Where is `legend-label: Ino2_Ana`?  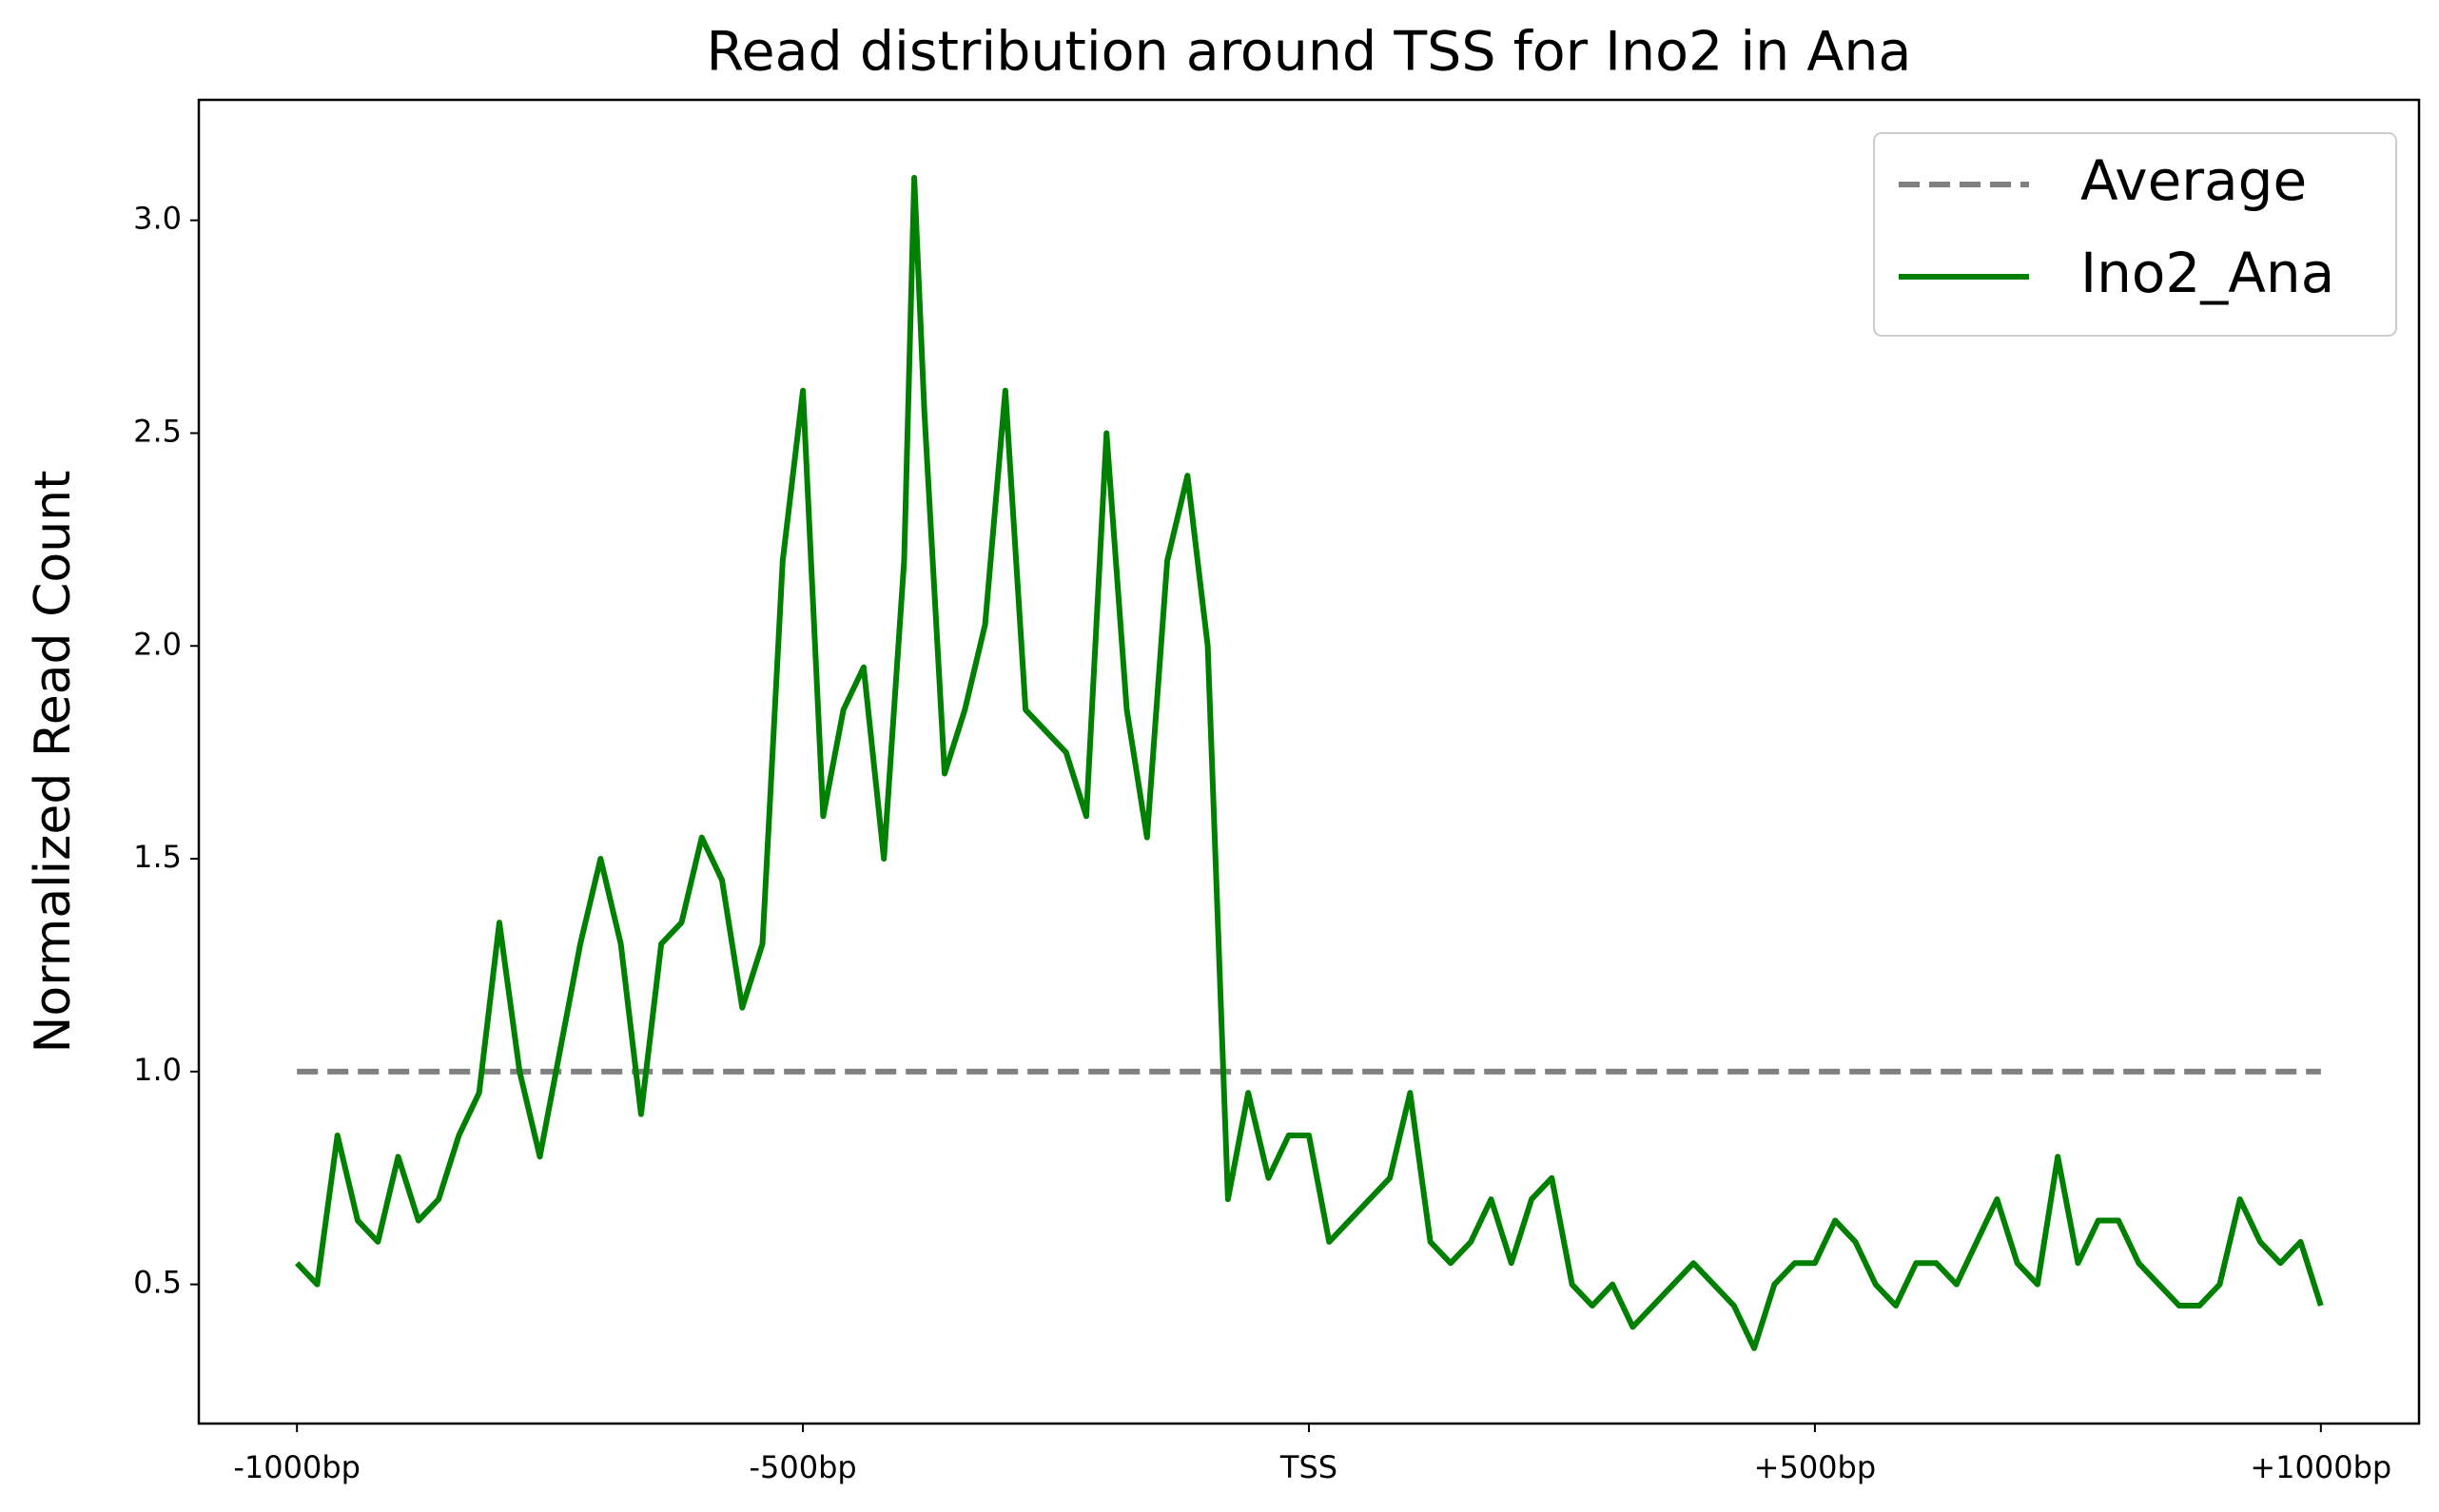
legend-label: Ino2_Ana is located at coordinates (2207, 273).